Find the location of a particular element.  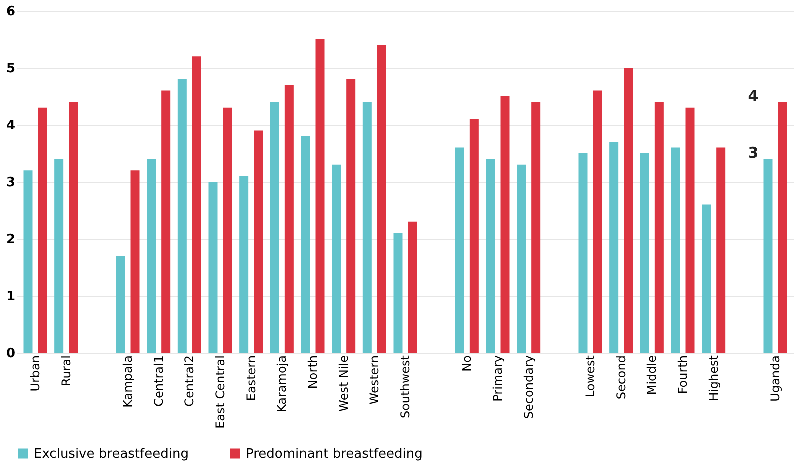

y-tick-label: 6 is located at coordinates (11, 12).